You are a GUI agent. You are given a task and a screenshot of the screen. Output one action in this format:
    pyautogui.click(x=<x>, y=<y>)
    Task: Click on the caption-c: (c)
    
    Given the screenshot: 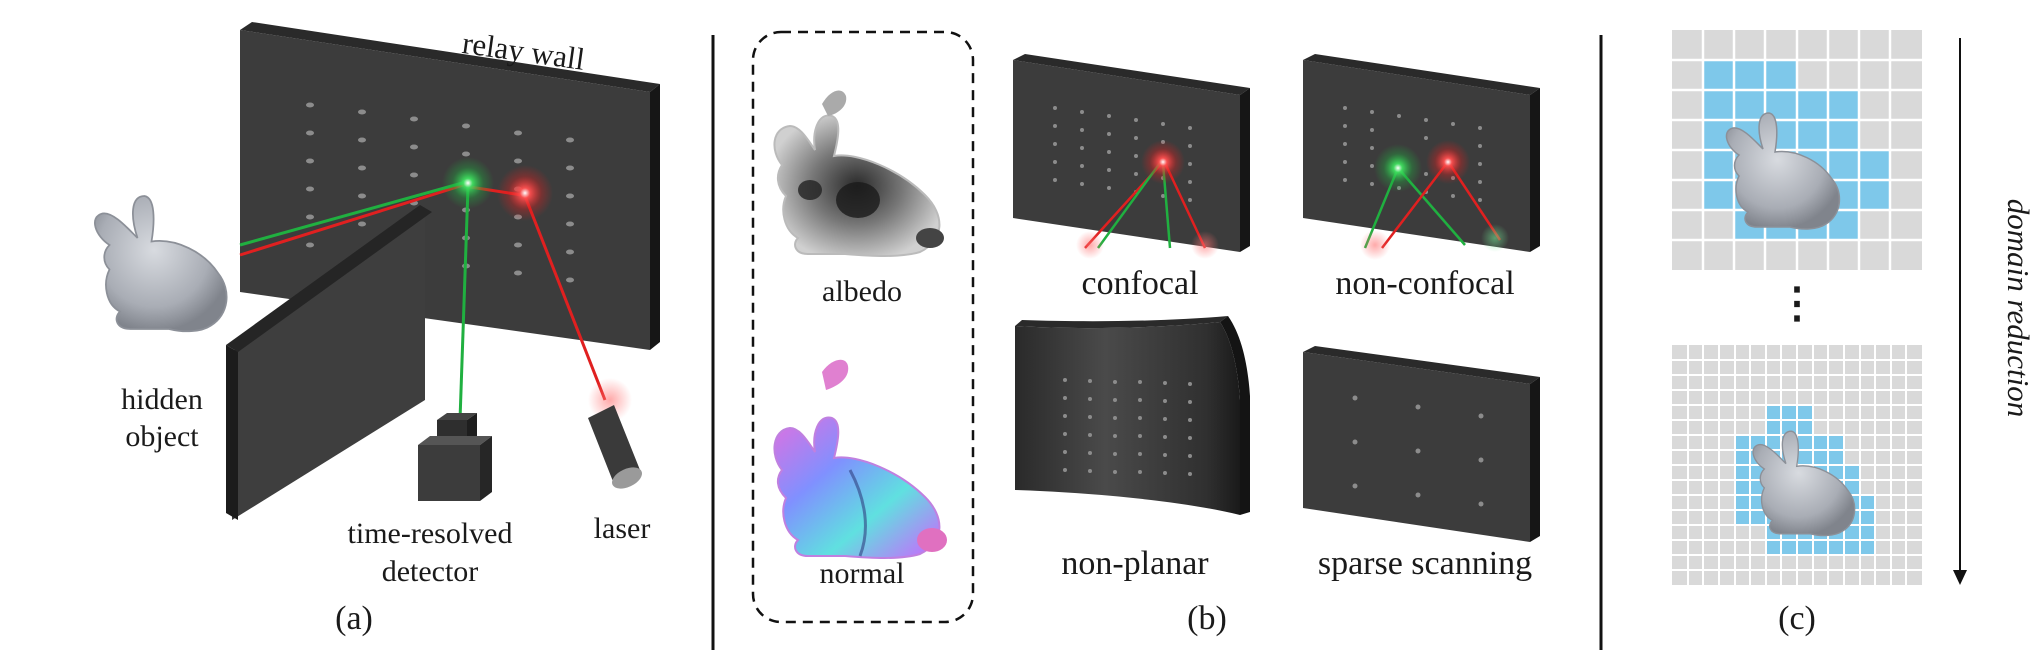 What is the action you would take?
    pyautogui.click(x=1797, y=618)
    